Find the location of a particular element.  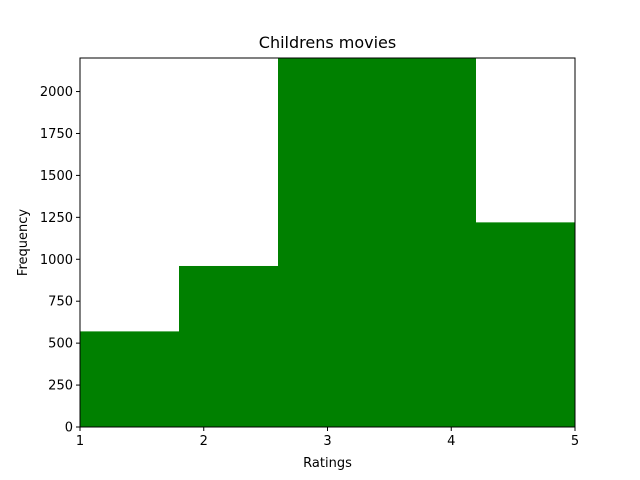

y-tick-label: 1500 is located at coordinates (56, 176).